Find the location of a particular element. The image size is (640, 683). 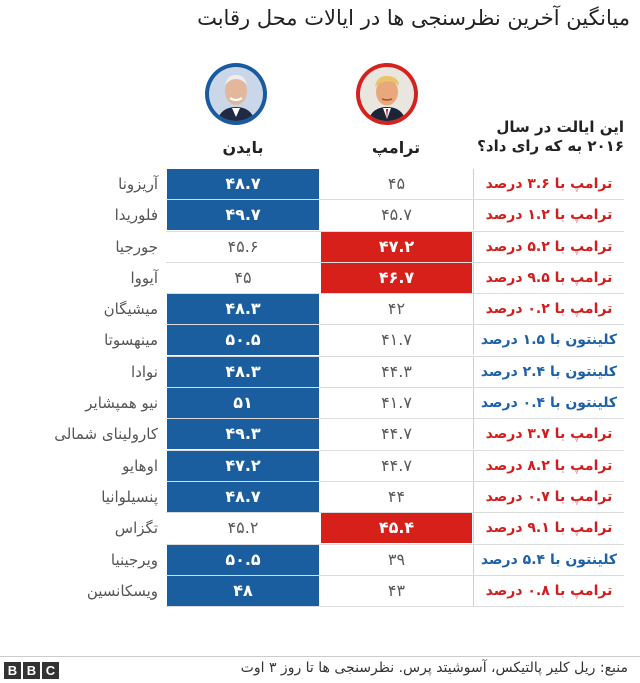

table-row: اوهایو ۴۷.۲ ۴۴.۷ ترامپ با ۸.۲ درصد is located at coordinates (320, 466).